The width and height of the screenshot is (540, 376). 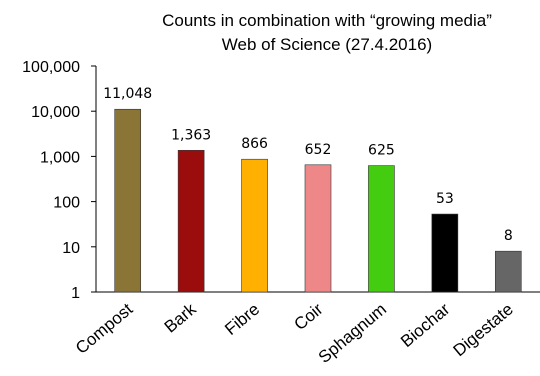 I want to click on y-tick-label: 100, so click(x=66, y=203).